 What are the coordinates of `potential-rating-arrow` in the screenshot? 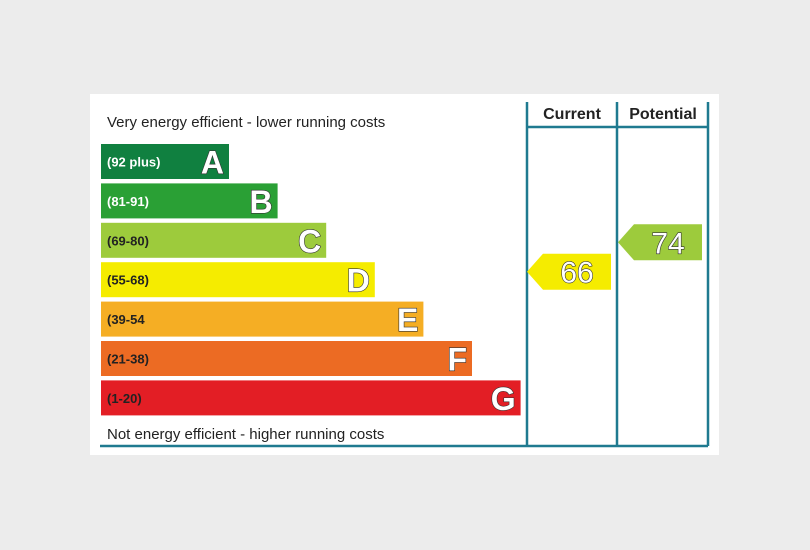 It's located at (660, 242).